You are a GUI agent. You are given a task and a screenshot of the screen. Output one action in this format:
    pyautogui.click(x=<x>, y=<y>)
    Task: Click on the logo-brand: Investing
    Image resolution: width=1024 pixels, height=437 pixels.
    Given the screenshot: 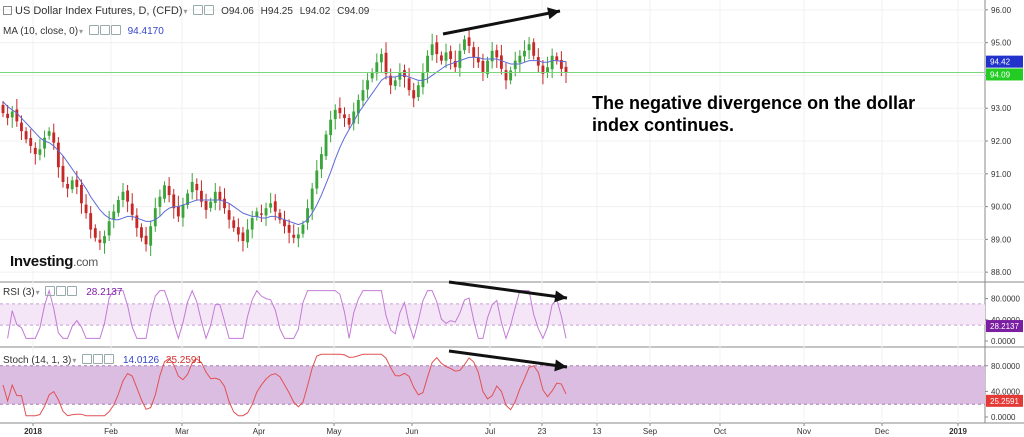 What is the action you would take?
    pyautogui.click(x=42, y=261)
    